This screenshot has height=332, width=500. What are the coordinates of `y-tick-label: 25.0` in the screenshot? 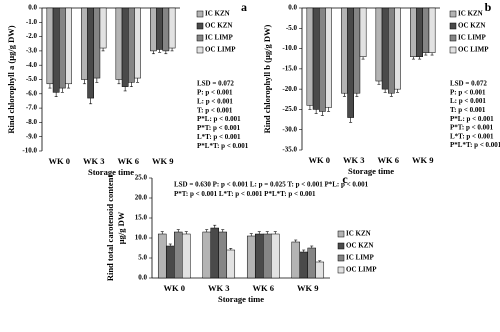 It's located at (141, 178).